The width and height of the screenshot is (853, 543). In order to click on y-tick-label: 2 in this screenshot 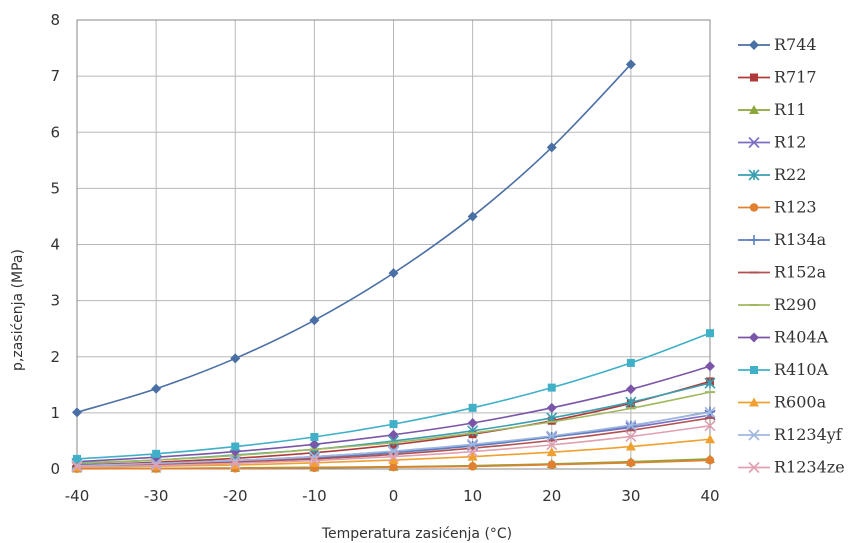, I will do `click(55, 357)`.